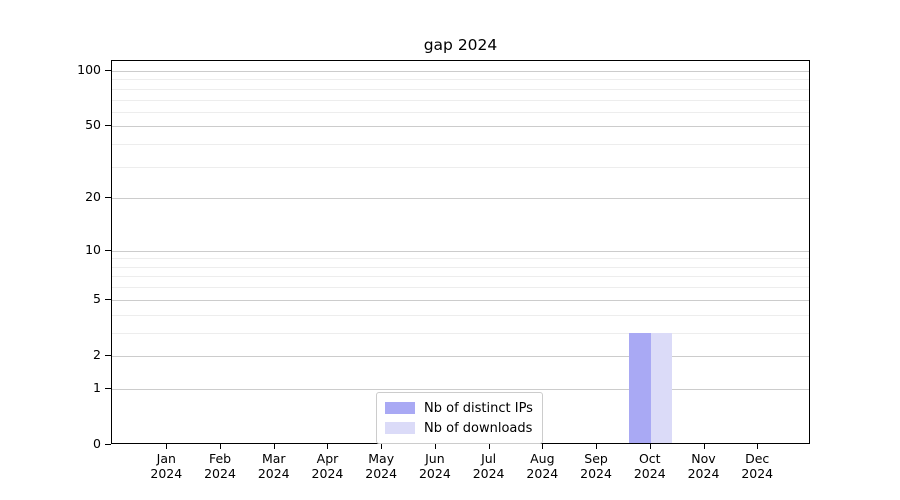 The image size is (900, 500). I want to click on x-tick-label: May 2024, so click(381, 466).